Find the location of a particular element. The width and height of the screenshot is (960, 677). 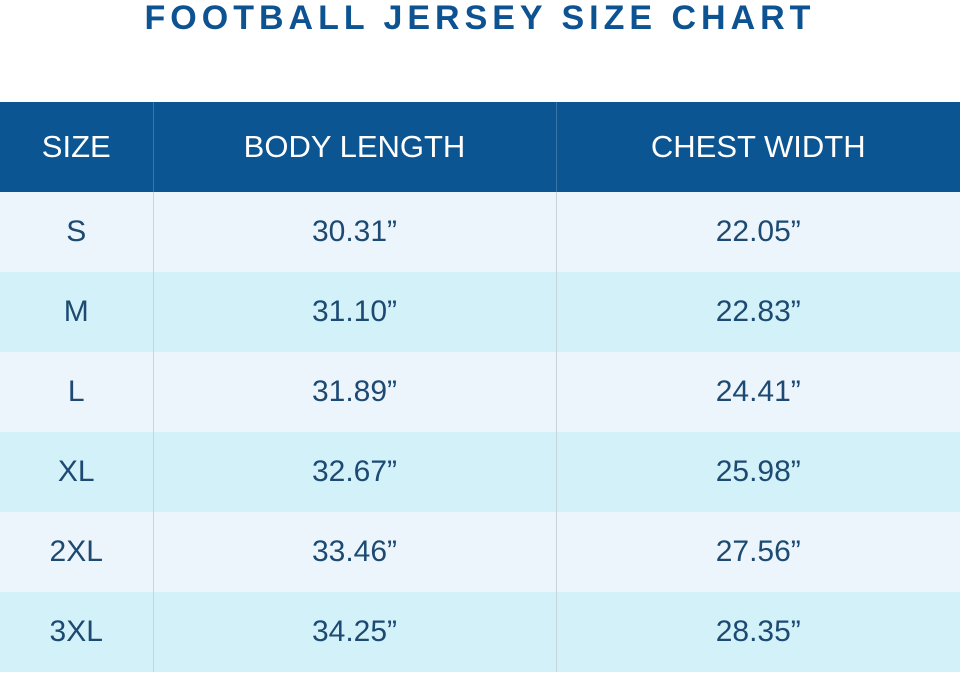

table-cell: 31.89” is located at coordinates (354, 392).